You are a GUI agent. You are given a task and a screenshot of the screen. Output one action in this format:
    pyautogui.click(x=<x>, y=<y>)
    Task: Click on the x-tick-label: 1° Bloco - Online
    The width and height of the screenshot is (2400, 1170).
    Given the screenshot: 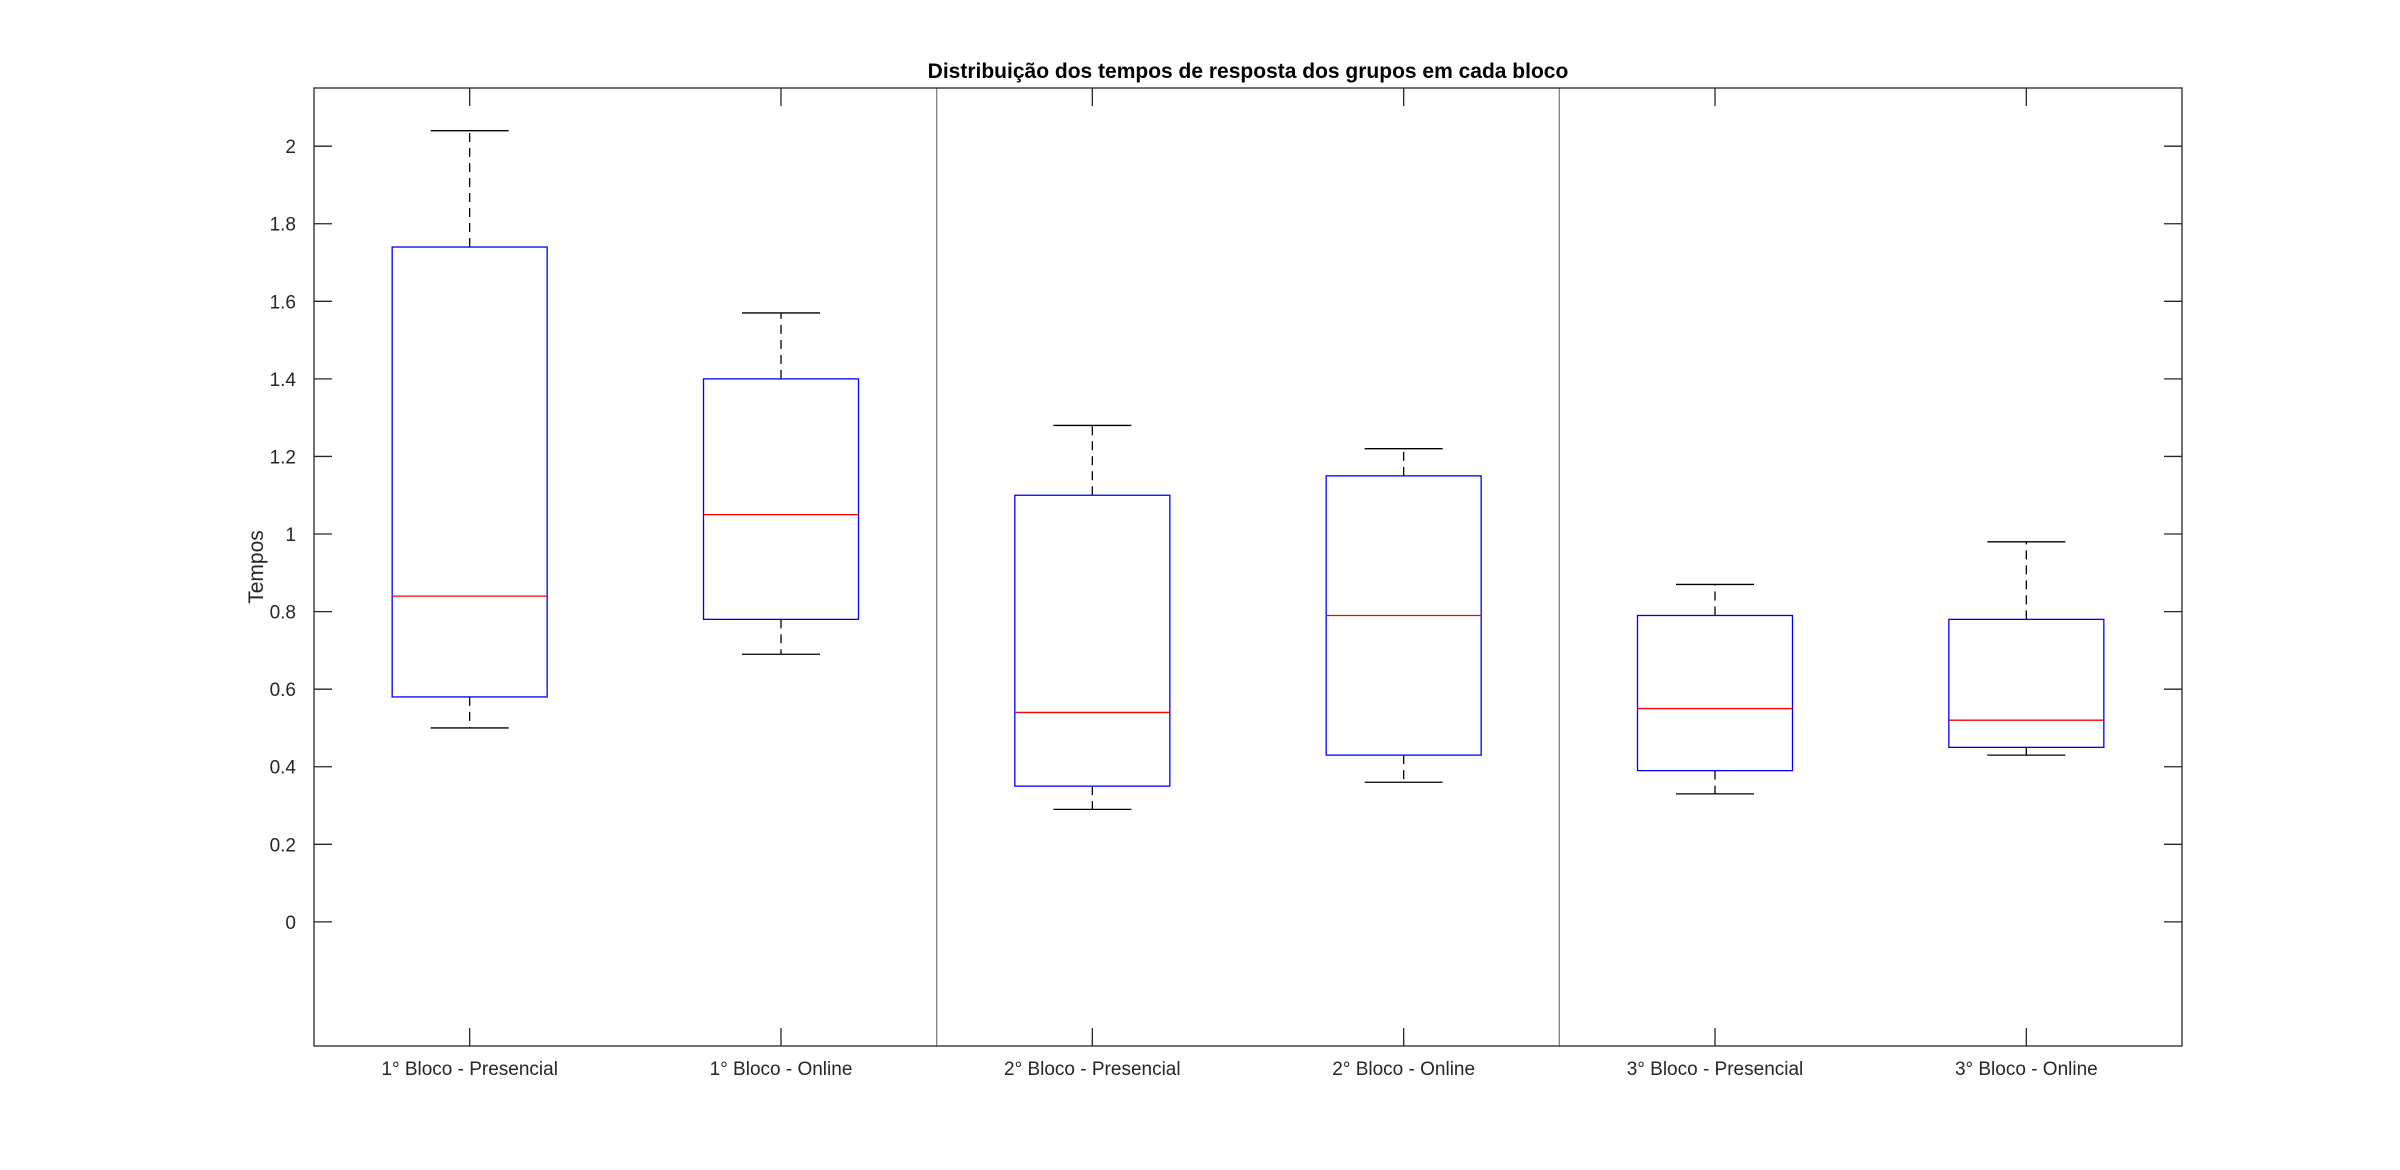 What is the action you would take?
    pyautogui.click(x=781, y=1069)
    